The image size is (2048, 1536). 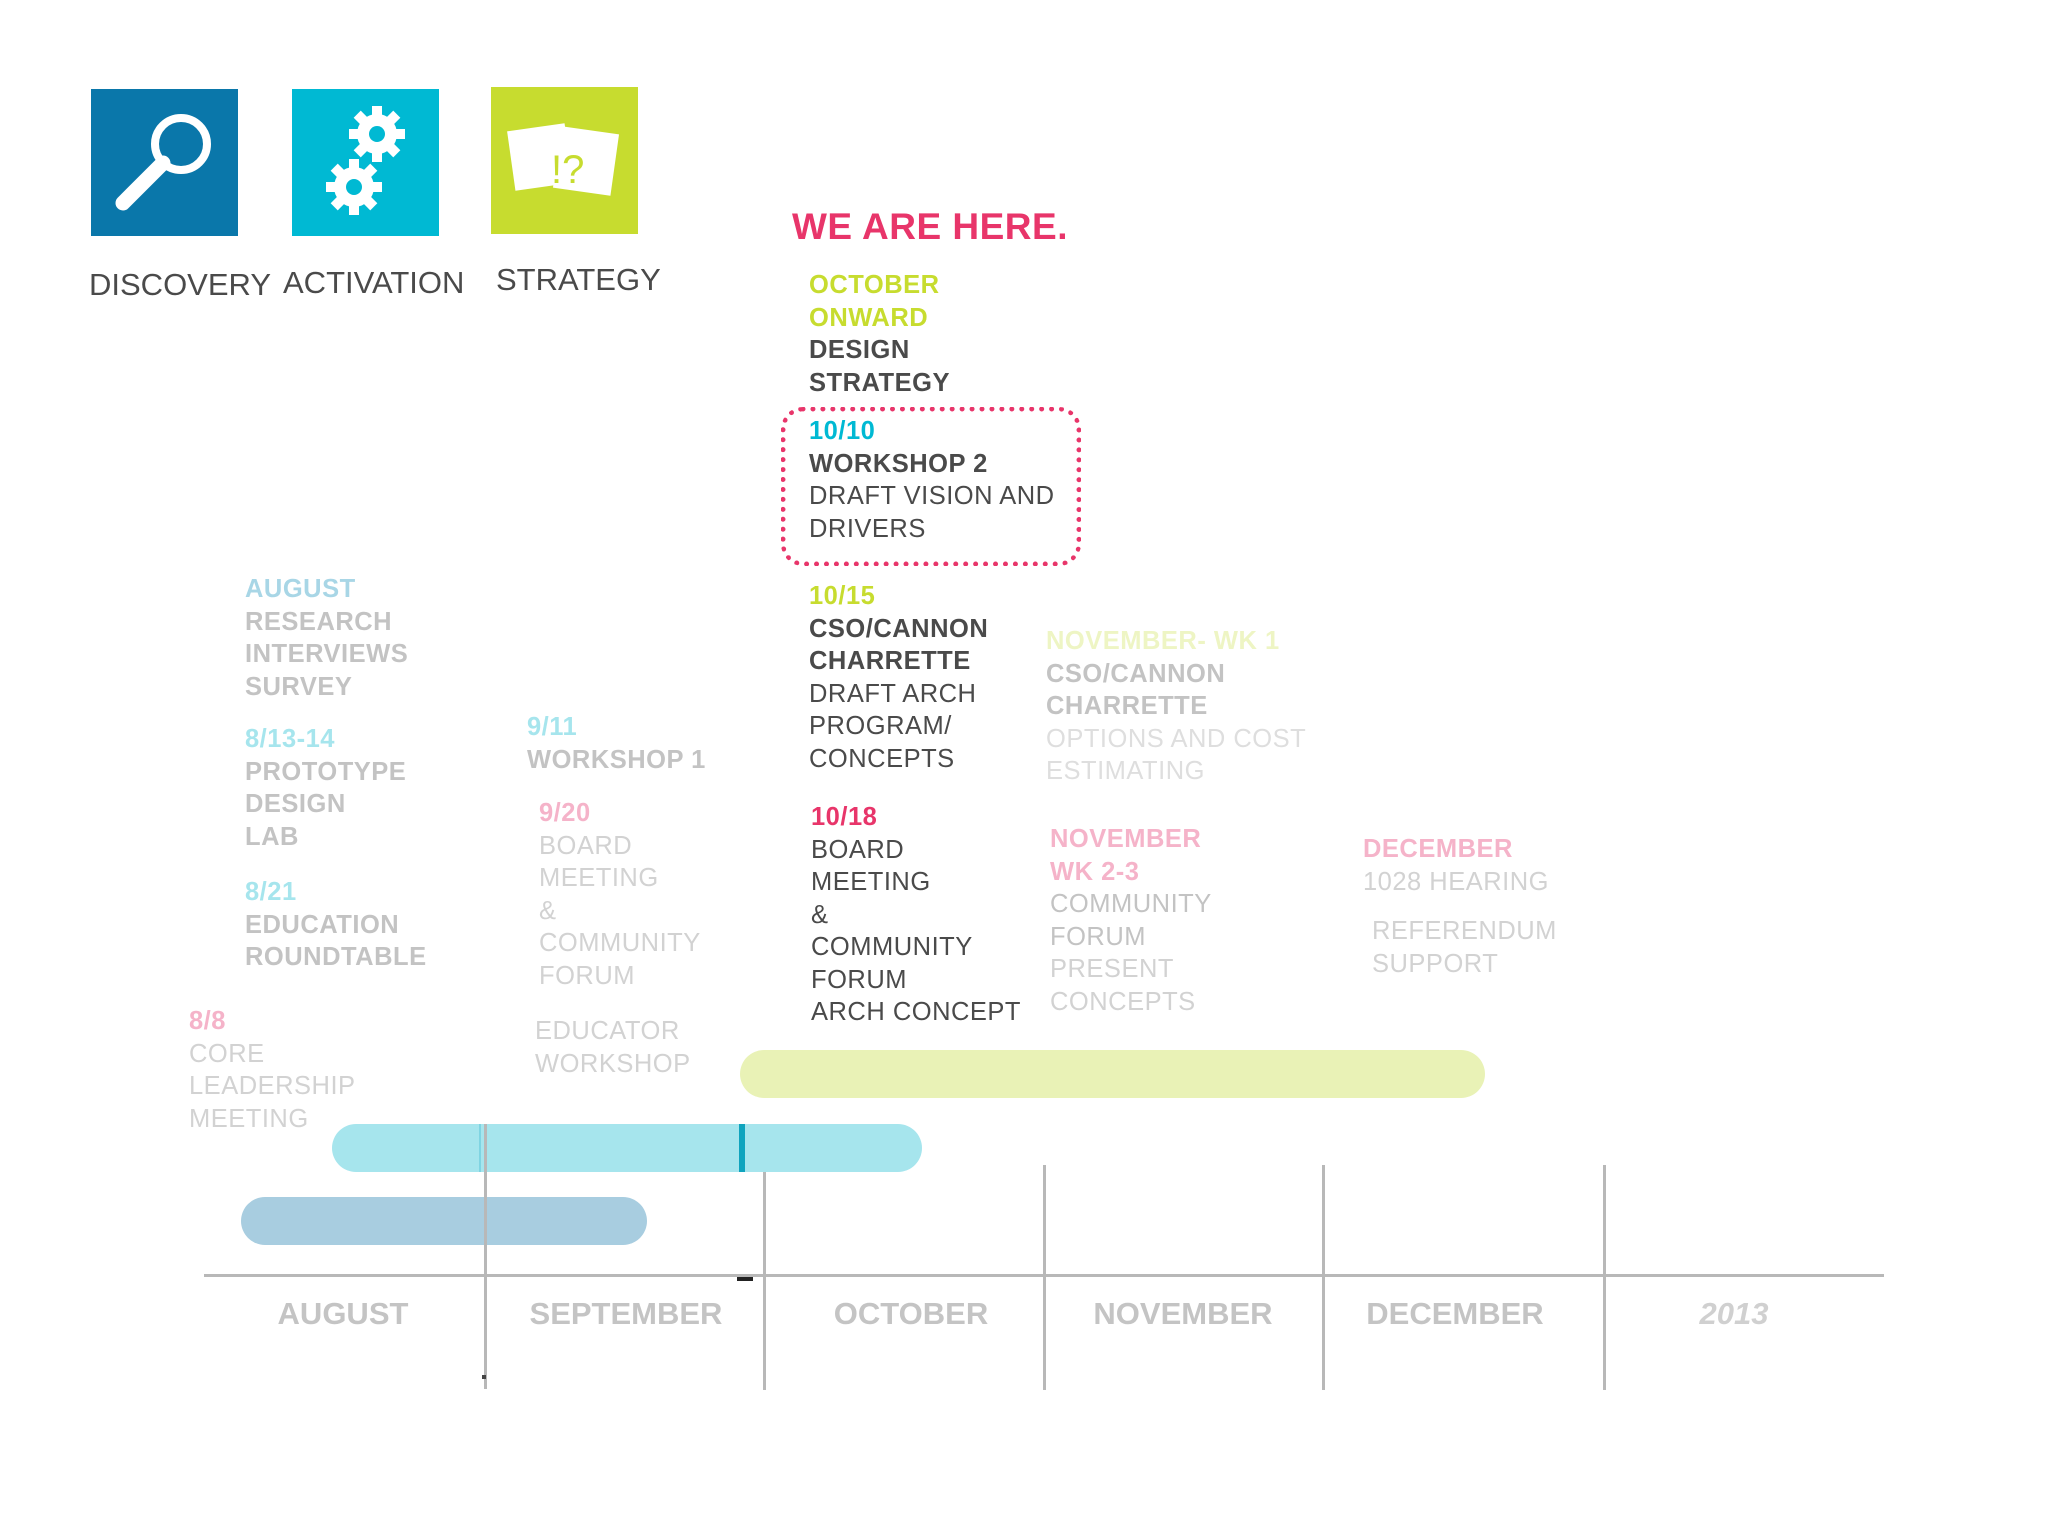 I want to click on gears-icon, so click(x=365, y=160).